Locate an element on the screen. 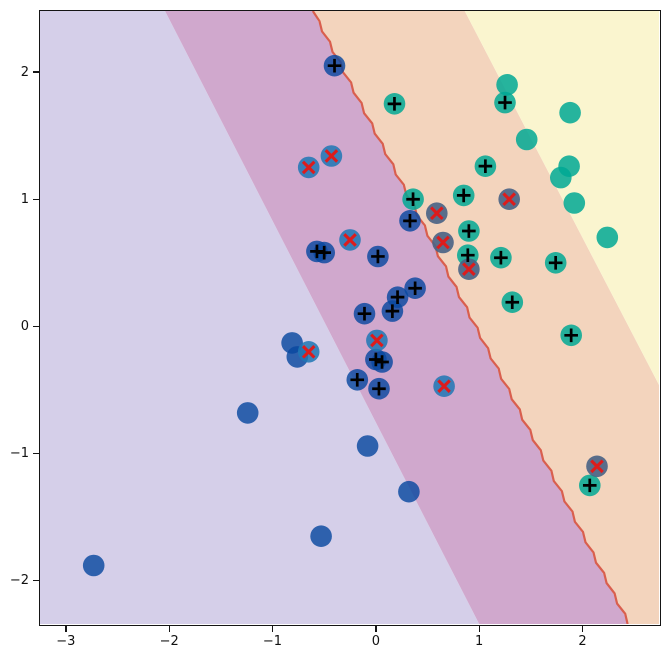  y-tick-label: −1 is located at coordinates (19, 454).